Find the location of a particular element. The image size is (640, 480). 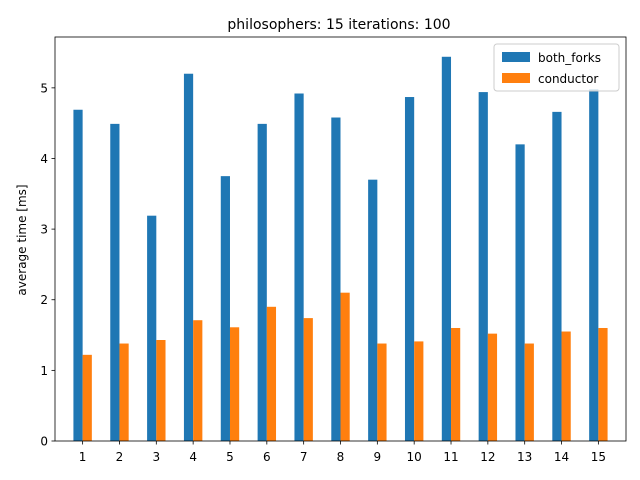

legend-label-both_forks: both_forks is located at coordinates (569, 58).